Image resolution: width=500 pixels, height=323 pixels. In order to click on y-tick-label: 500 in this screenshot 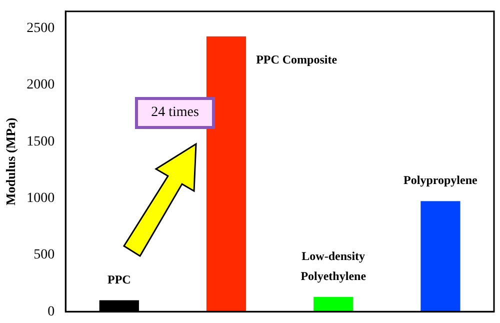, I will do `click(44, 255)`.